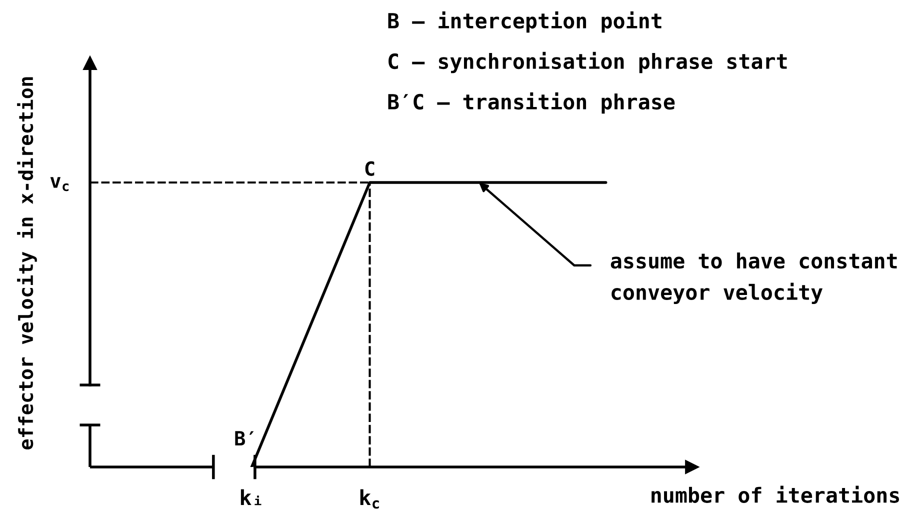 The height and width of the screenshot is (517, 920). What do you see at coordinates (369, 499) in the screenshot?
I see `x-tick-label: k$_{c}$` at bounding box center [369, 499].